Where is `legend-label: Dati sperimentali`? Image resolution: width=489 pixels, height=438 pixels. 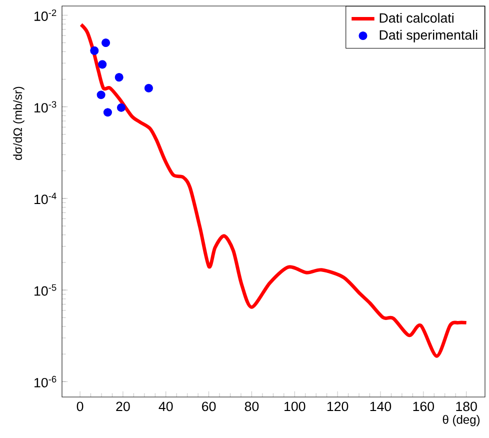 legend-label: Dati sperimentali is located at coordinates (429, 36).